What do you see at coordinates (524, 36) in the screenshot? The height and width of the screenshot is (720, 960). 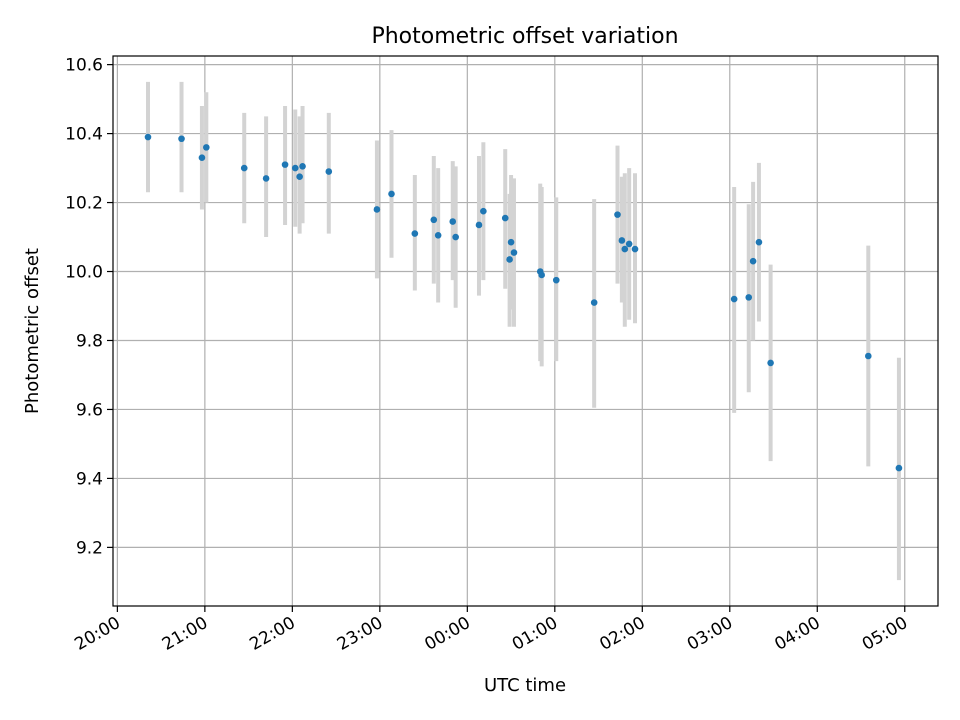 I see `chart-title: Photometric offset variation` at bounding box center [524, 36].